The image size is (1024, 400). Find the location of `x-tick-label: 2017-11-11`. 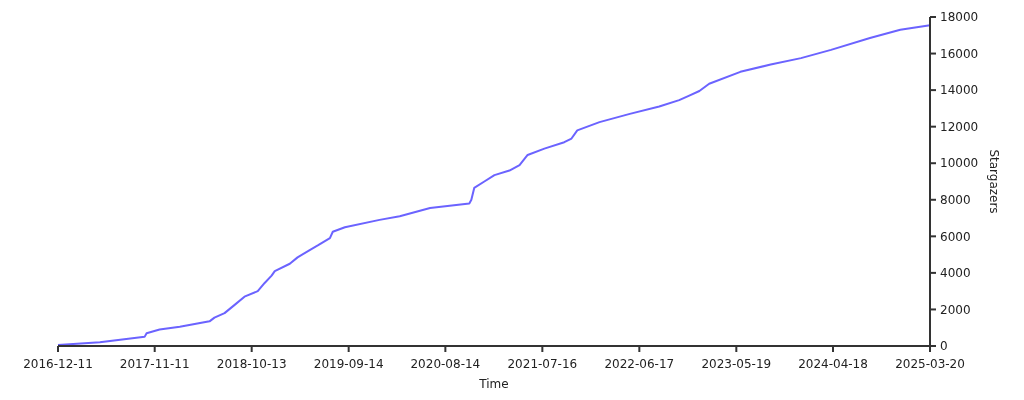

x-tick-label: 2017-11-11 is located at coordinates (154, 364).